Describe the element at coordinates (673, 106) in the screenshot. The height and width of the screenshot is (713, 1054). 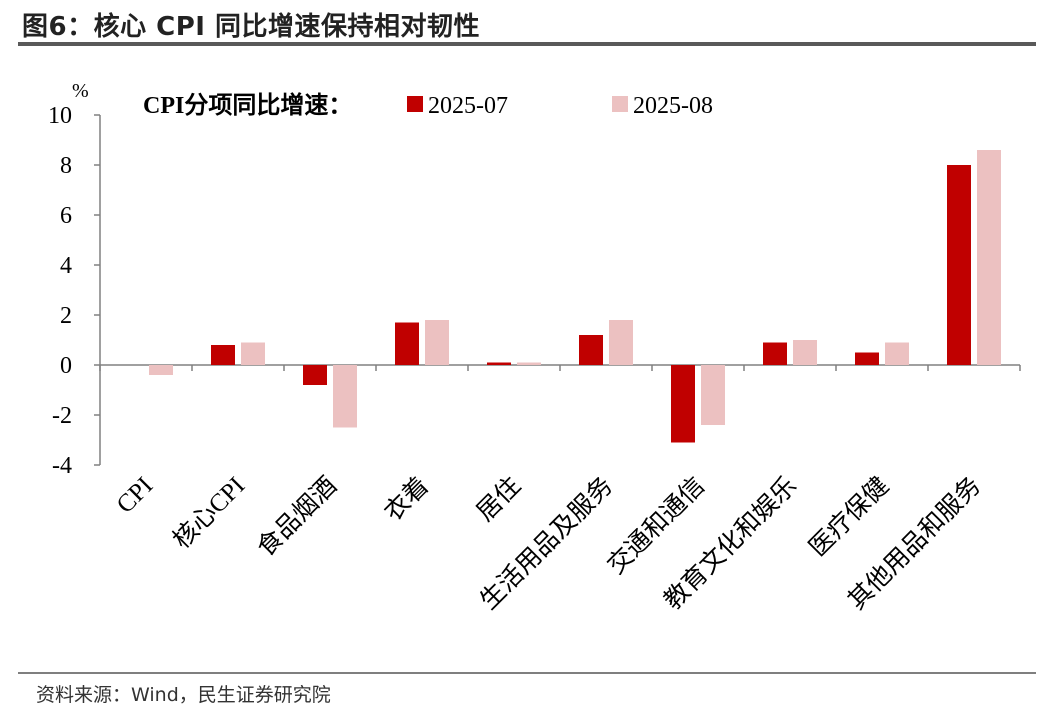
I see `legend-label-2025-08: 2025-08` at that location.